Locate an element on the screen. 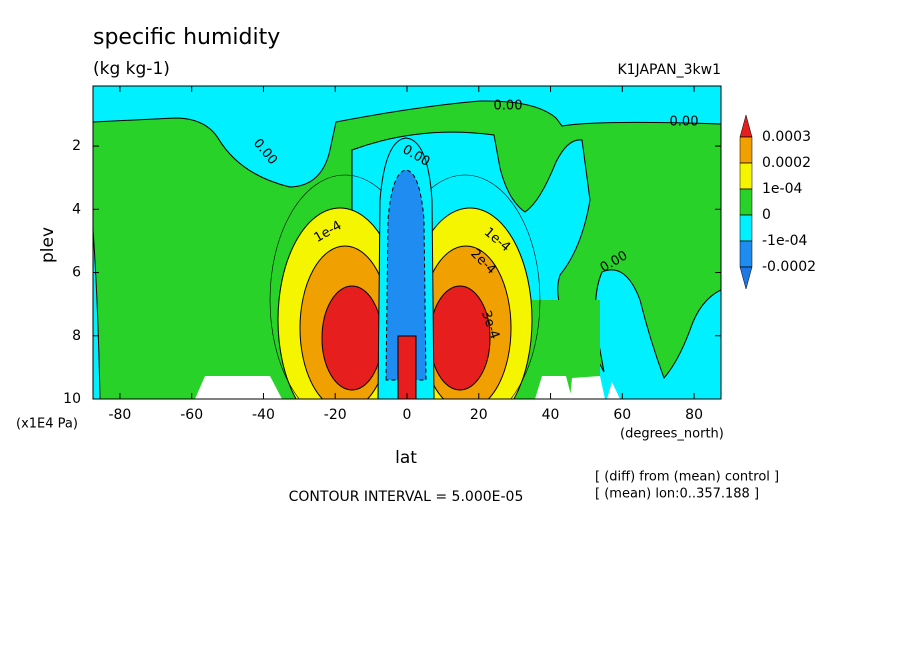  x-tick-label: 40 is located at coordinates (551, 415).